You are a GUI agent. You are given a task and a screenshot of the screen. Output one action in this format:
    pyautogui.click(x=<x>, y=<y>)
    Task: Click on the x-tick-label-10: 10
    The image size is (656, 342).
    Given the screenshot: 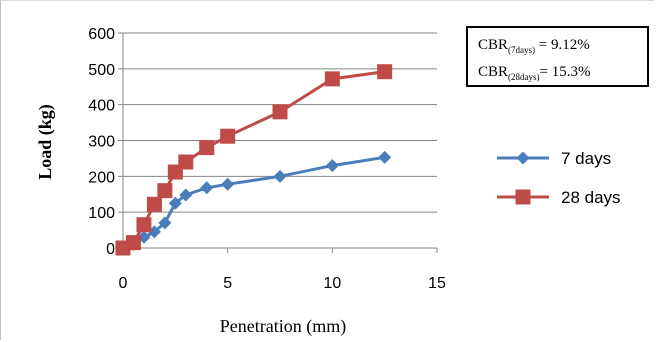 What is the action you would take?
    pyautogui.click(x=332, y=283)
    